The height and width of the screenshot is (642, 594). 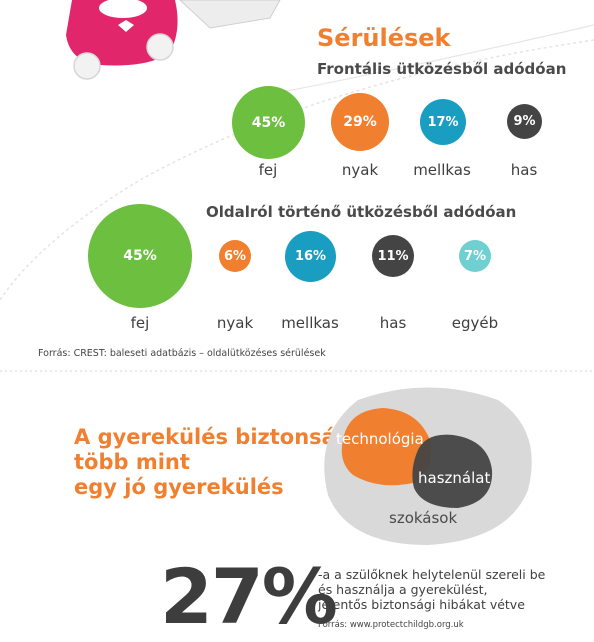 I want to click on frontal-abdomen-value: 9%, so click(x=524, y=121).